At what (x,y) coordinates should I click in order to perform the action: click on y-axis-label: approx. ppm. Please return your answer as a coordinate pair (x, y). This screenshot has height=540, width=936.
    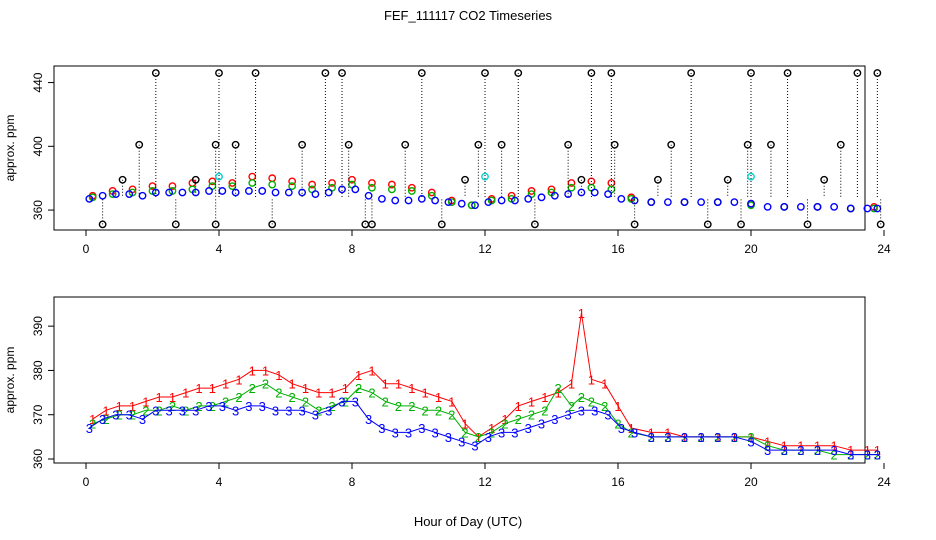
    Looking at the image, I should click on (10, 148).